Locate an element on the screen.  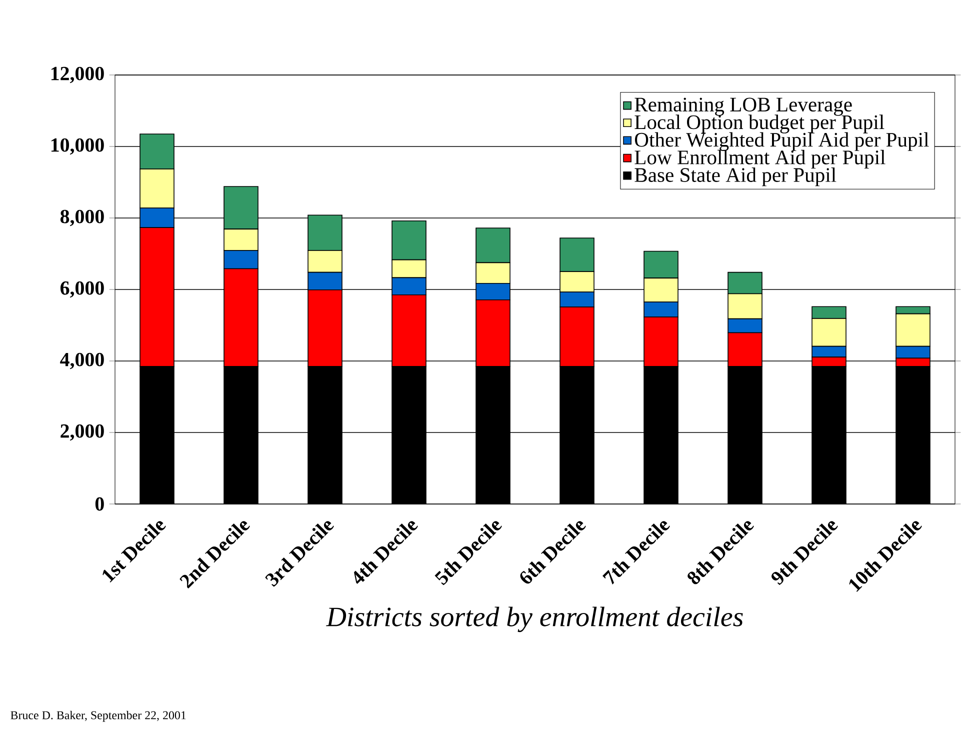
y-tick-label: 0 is located at coordinates (99, 504).